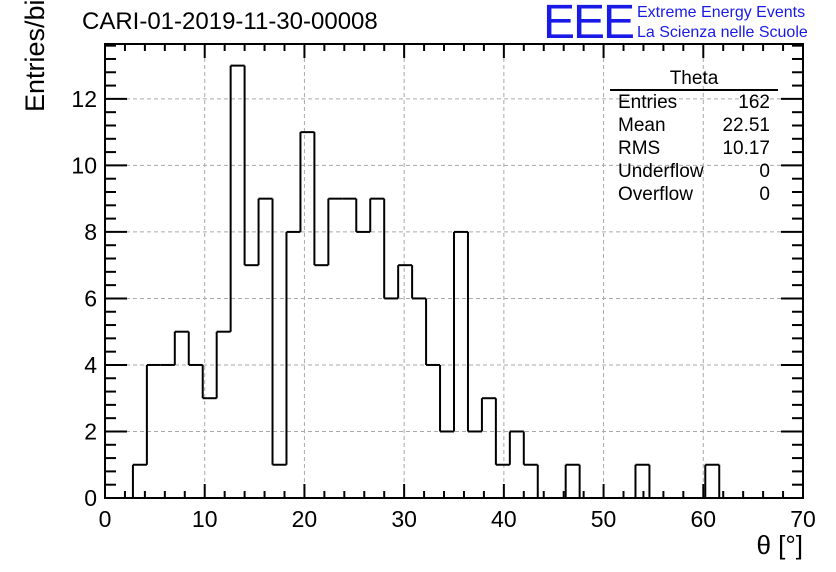 The height and width of the screenshot is (572, 836). Describe the element at coordinates (746, 148) in the screenshot. I see `stats-value: 10.17` at that location.